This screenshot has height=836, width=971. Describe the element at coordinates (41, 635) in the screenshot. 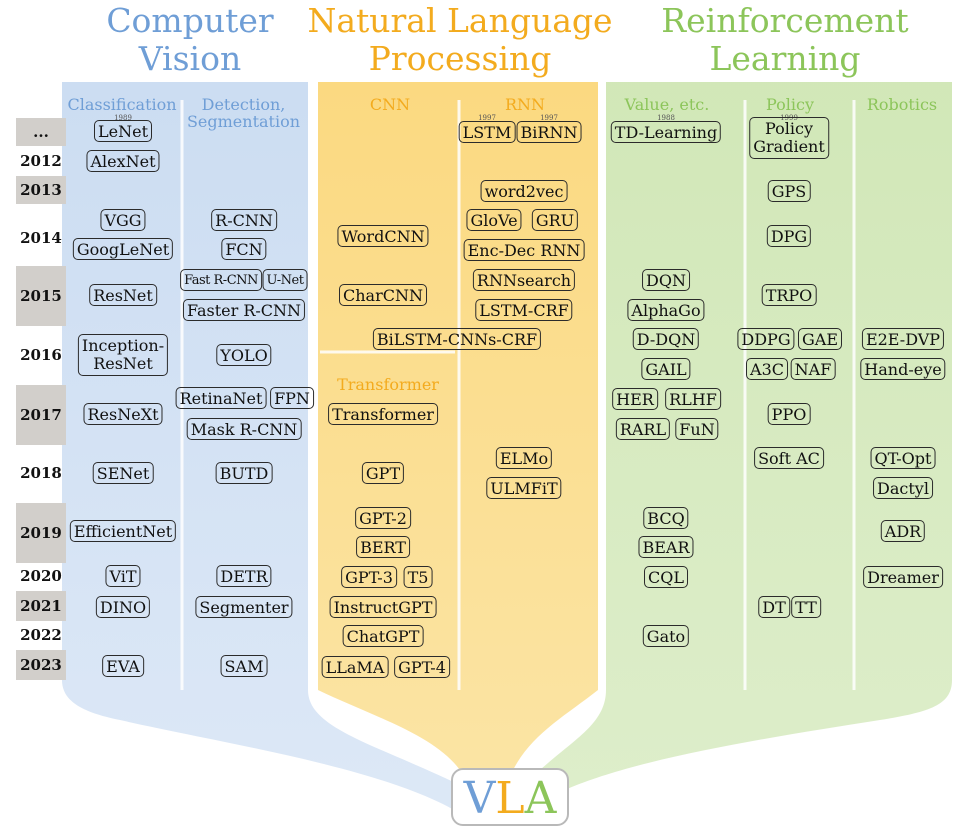

I see `year-label: 2022` at that location.